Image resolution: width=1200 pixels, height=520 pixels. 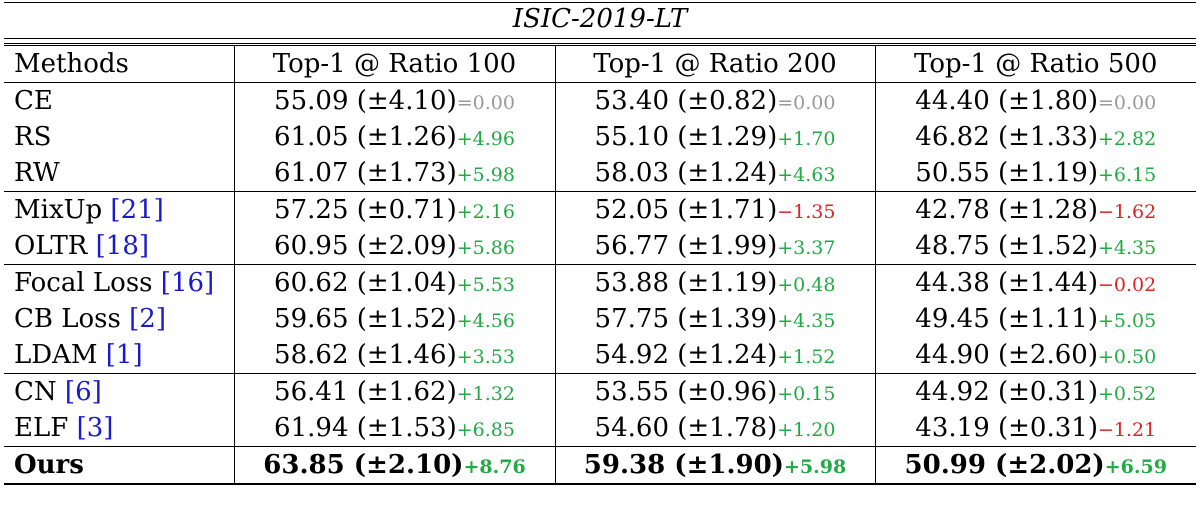 I want to click on top-rule, so click(x=600, y=2).